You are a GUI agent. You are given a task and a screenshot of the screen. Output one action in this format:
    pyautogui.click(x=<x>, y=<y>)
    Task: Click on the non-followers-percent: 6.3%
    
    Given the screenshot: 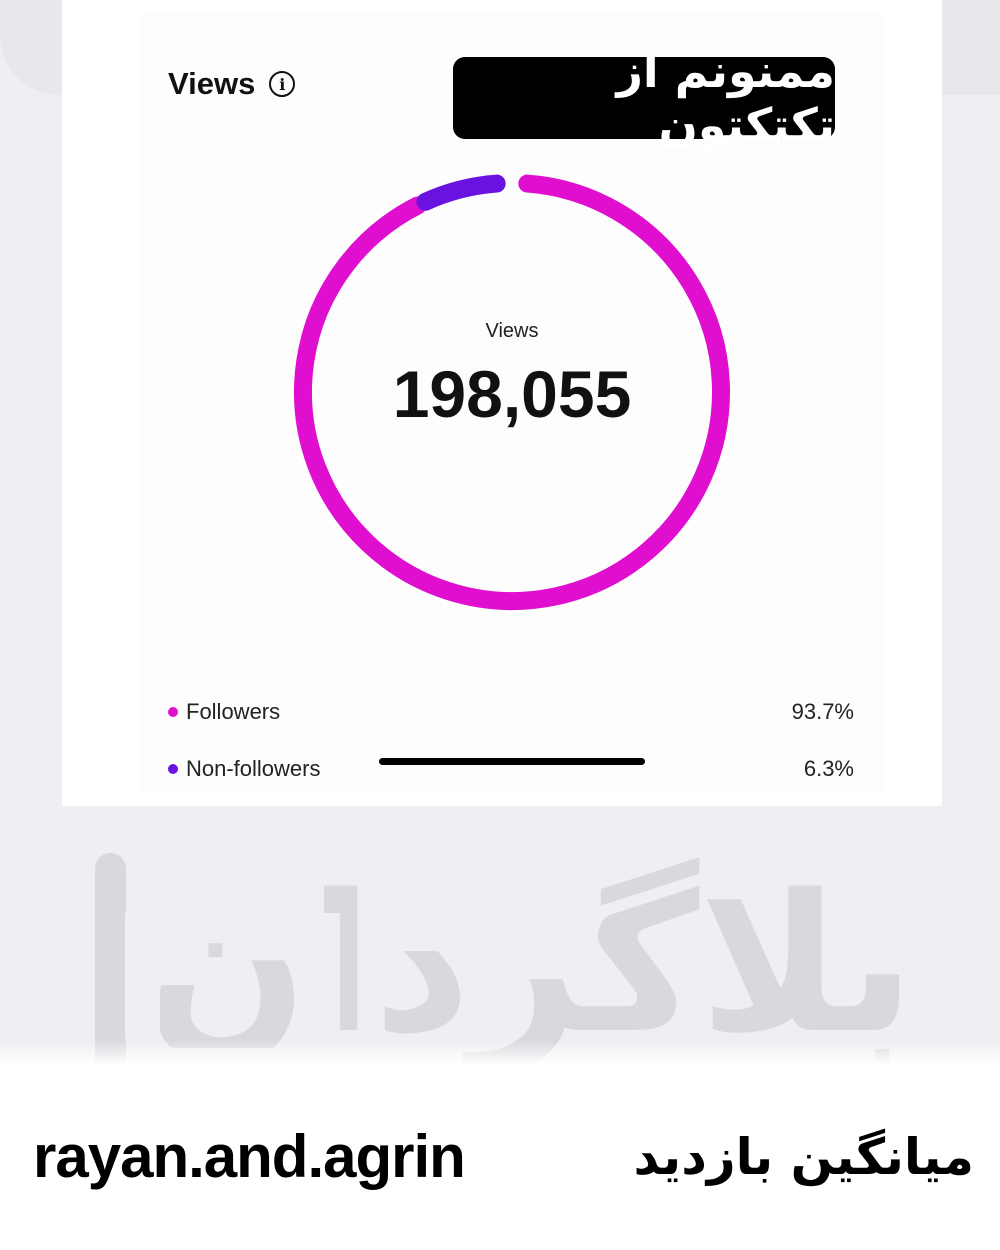 What is the action you would take?
    pyautogui.click(x=828, y=768)
    